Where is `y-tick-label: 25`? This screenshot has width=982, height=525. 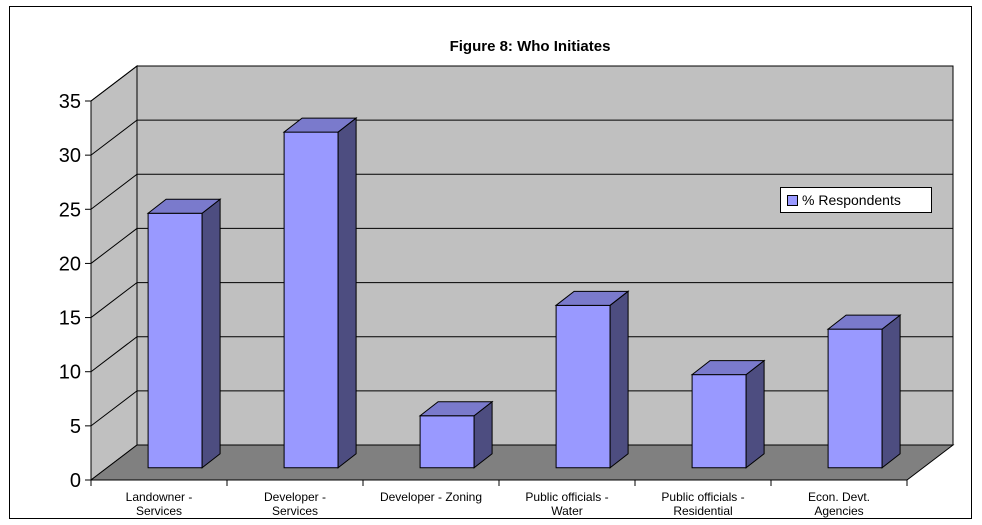 y-tick-label: 25 is located at coordinates (70, 210).